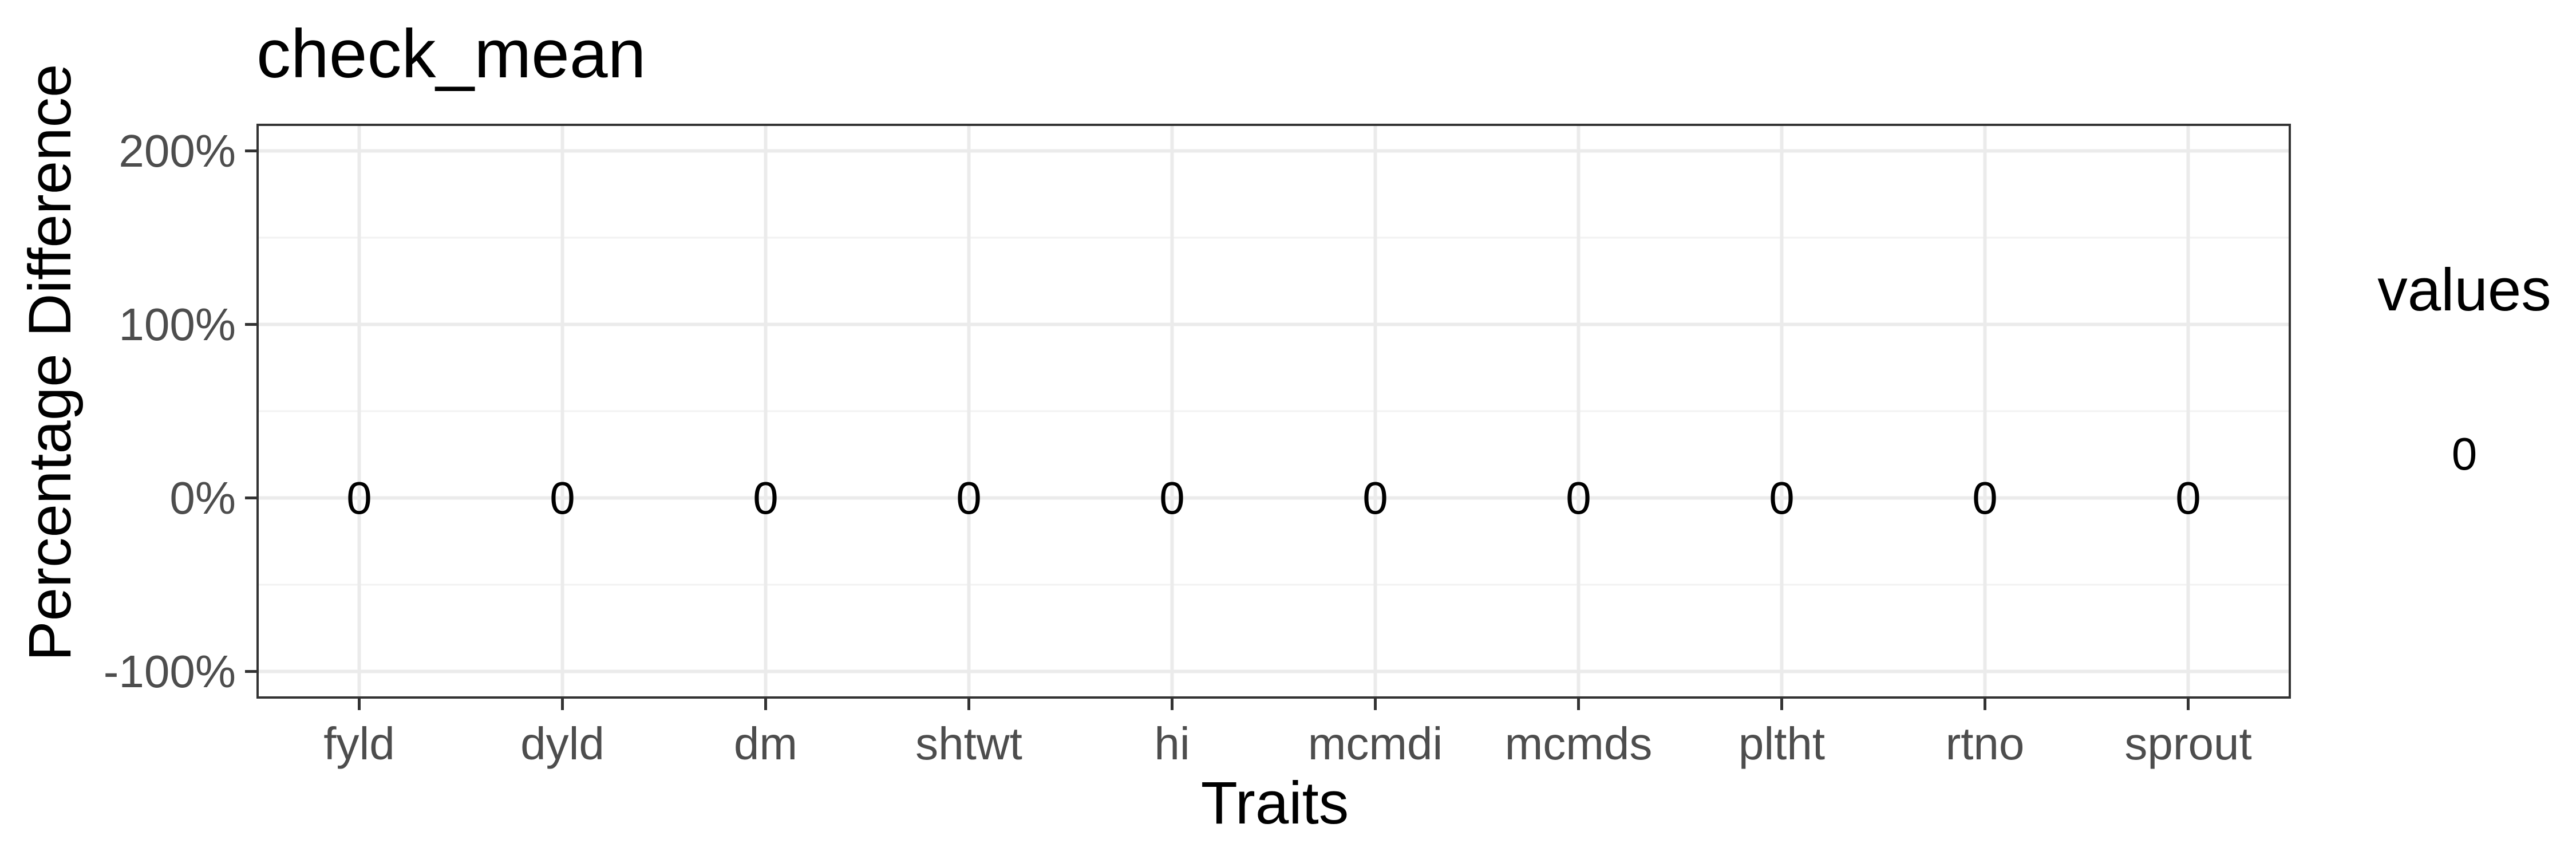  I want to click on y-tick-label: 0%, so click(202, 497).